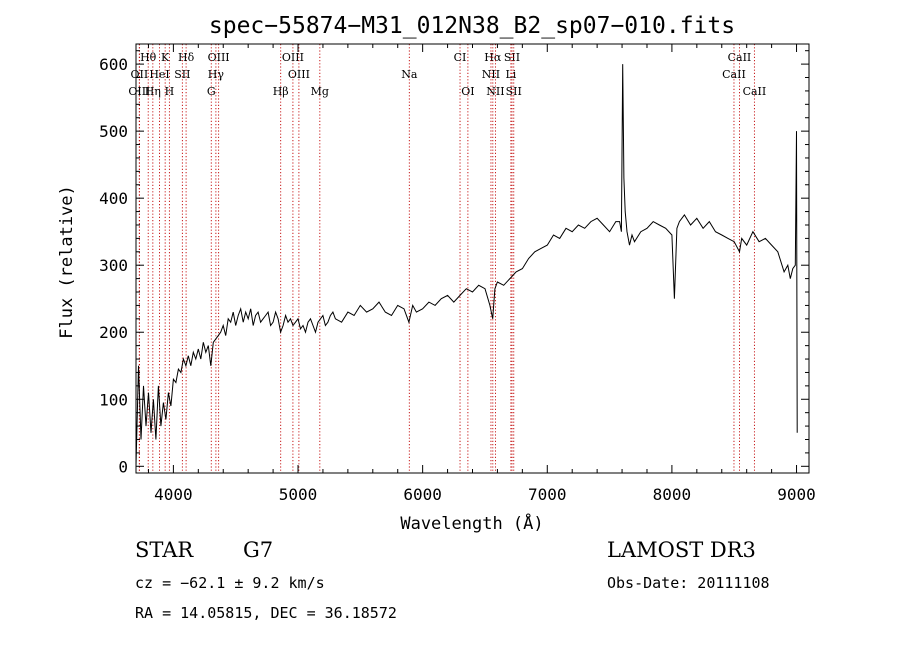 The height and width of the screenshot is (649, 900). What do you see at coordinates (510, 74) in the screenshot?
I see `line-label: Li` at bounding box center [510, 74].